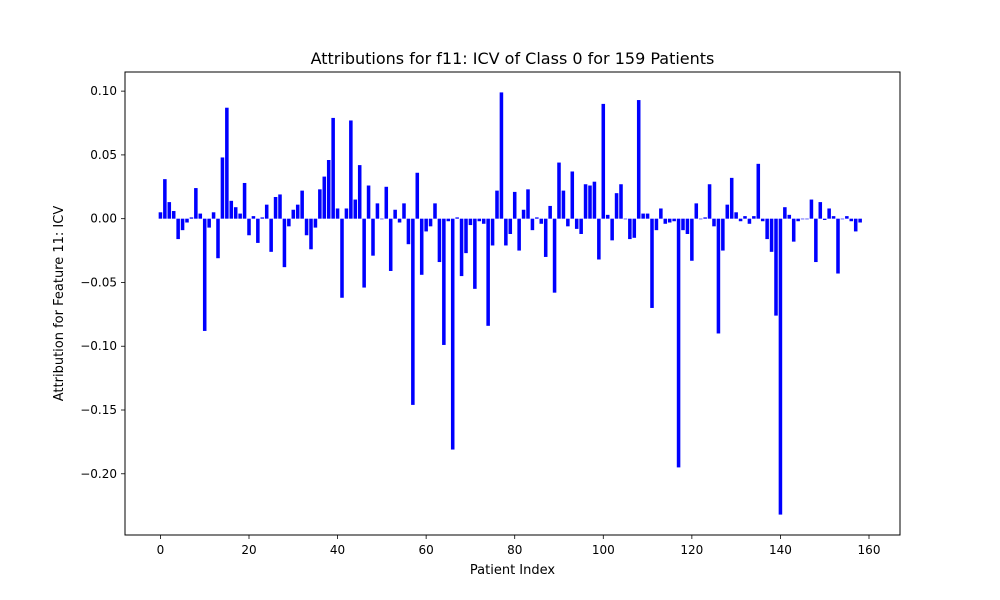 The height and width of the screenshot is (600, 1000). What do you see at coordinates (780, 550) in the screenshot?
I see `x-tick-label: 140` at bounding box center [780, 550].